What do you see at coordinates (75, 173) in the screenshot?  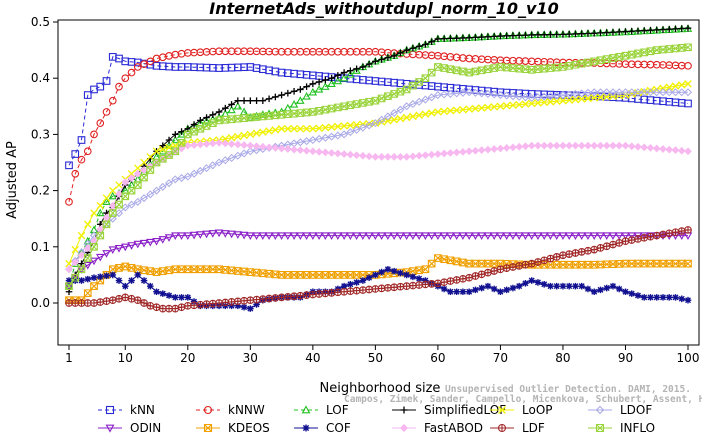 I see `data-point-knnw` at bounding box center [75, 173].